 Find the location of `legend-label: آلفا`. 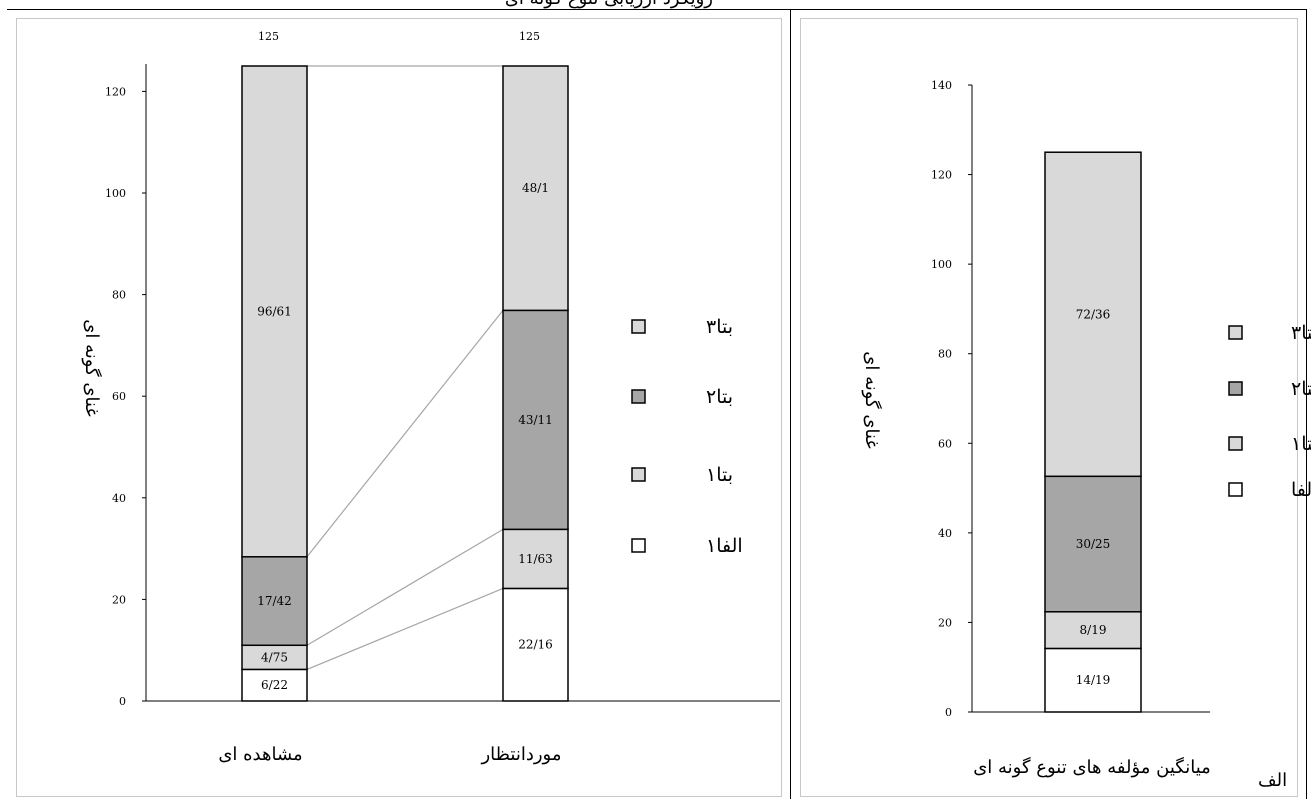

legend-label: آلفا is located at coordinates (1301, 489).